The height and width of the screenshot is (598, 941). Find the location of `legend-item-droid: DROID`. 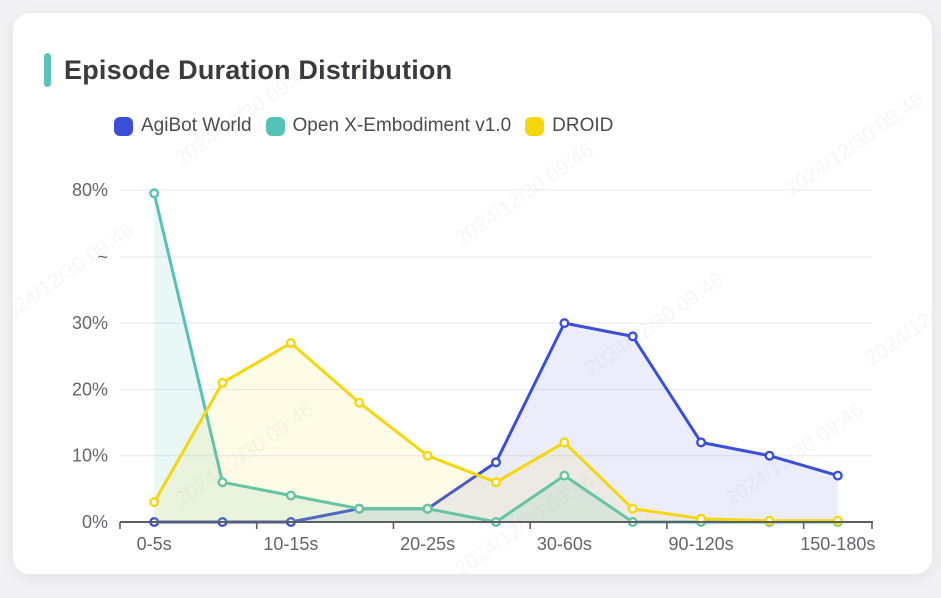

legend-item-droid: DROID is located at coordinates (569, 126).